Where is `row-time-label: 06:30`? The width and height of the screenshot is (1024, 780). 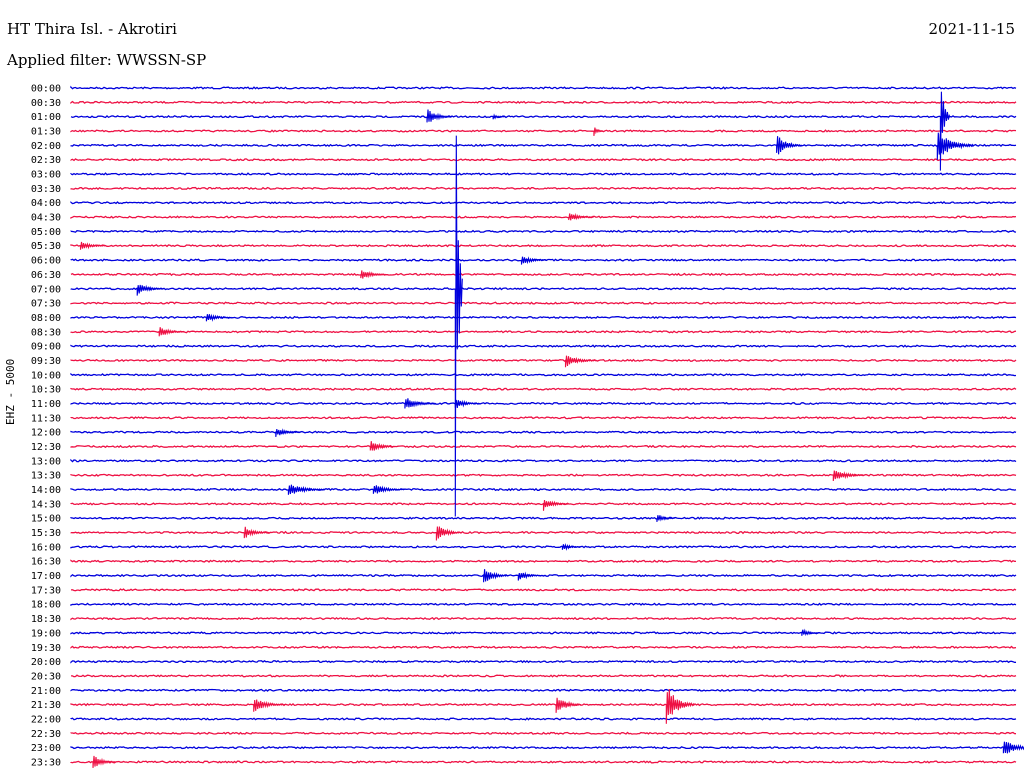 row-time-label: 06:30 is located at coordinates (46, 275).